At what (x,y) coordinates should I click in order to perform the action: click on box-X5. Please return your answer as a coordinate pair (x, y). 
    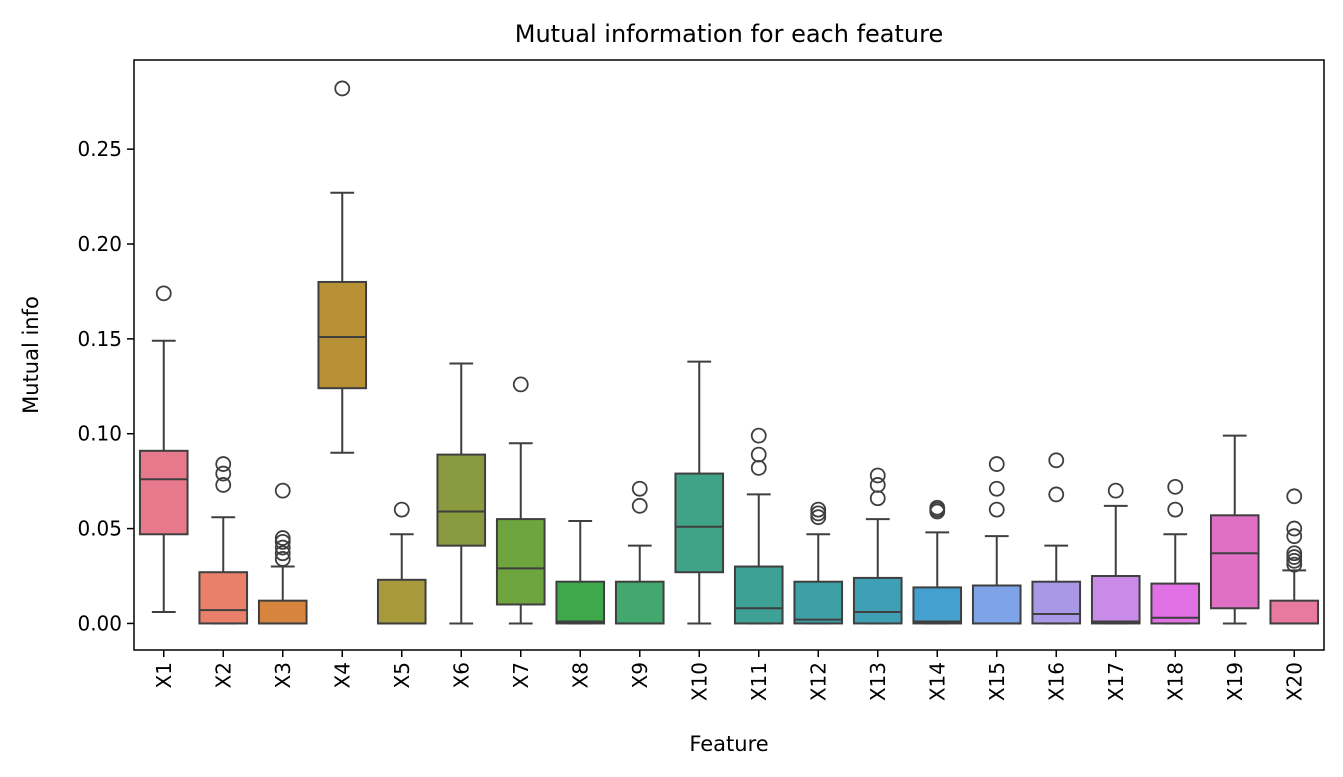
    Looking at the image, I should click on (401, 563).